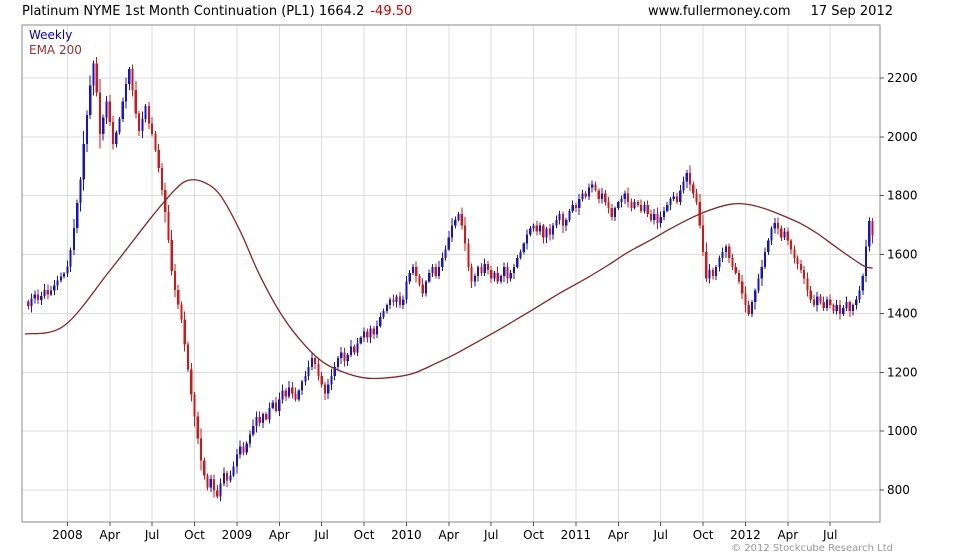 The width and height of the screenshot is (980, 560). Describe the element at coordinates (902, 372) in the screenshot. I see `y-tick-label: 1200` at that location.